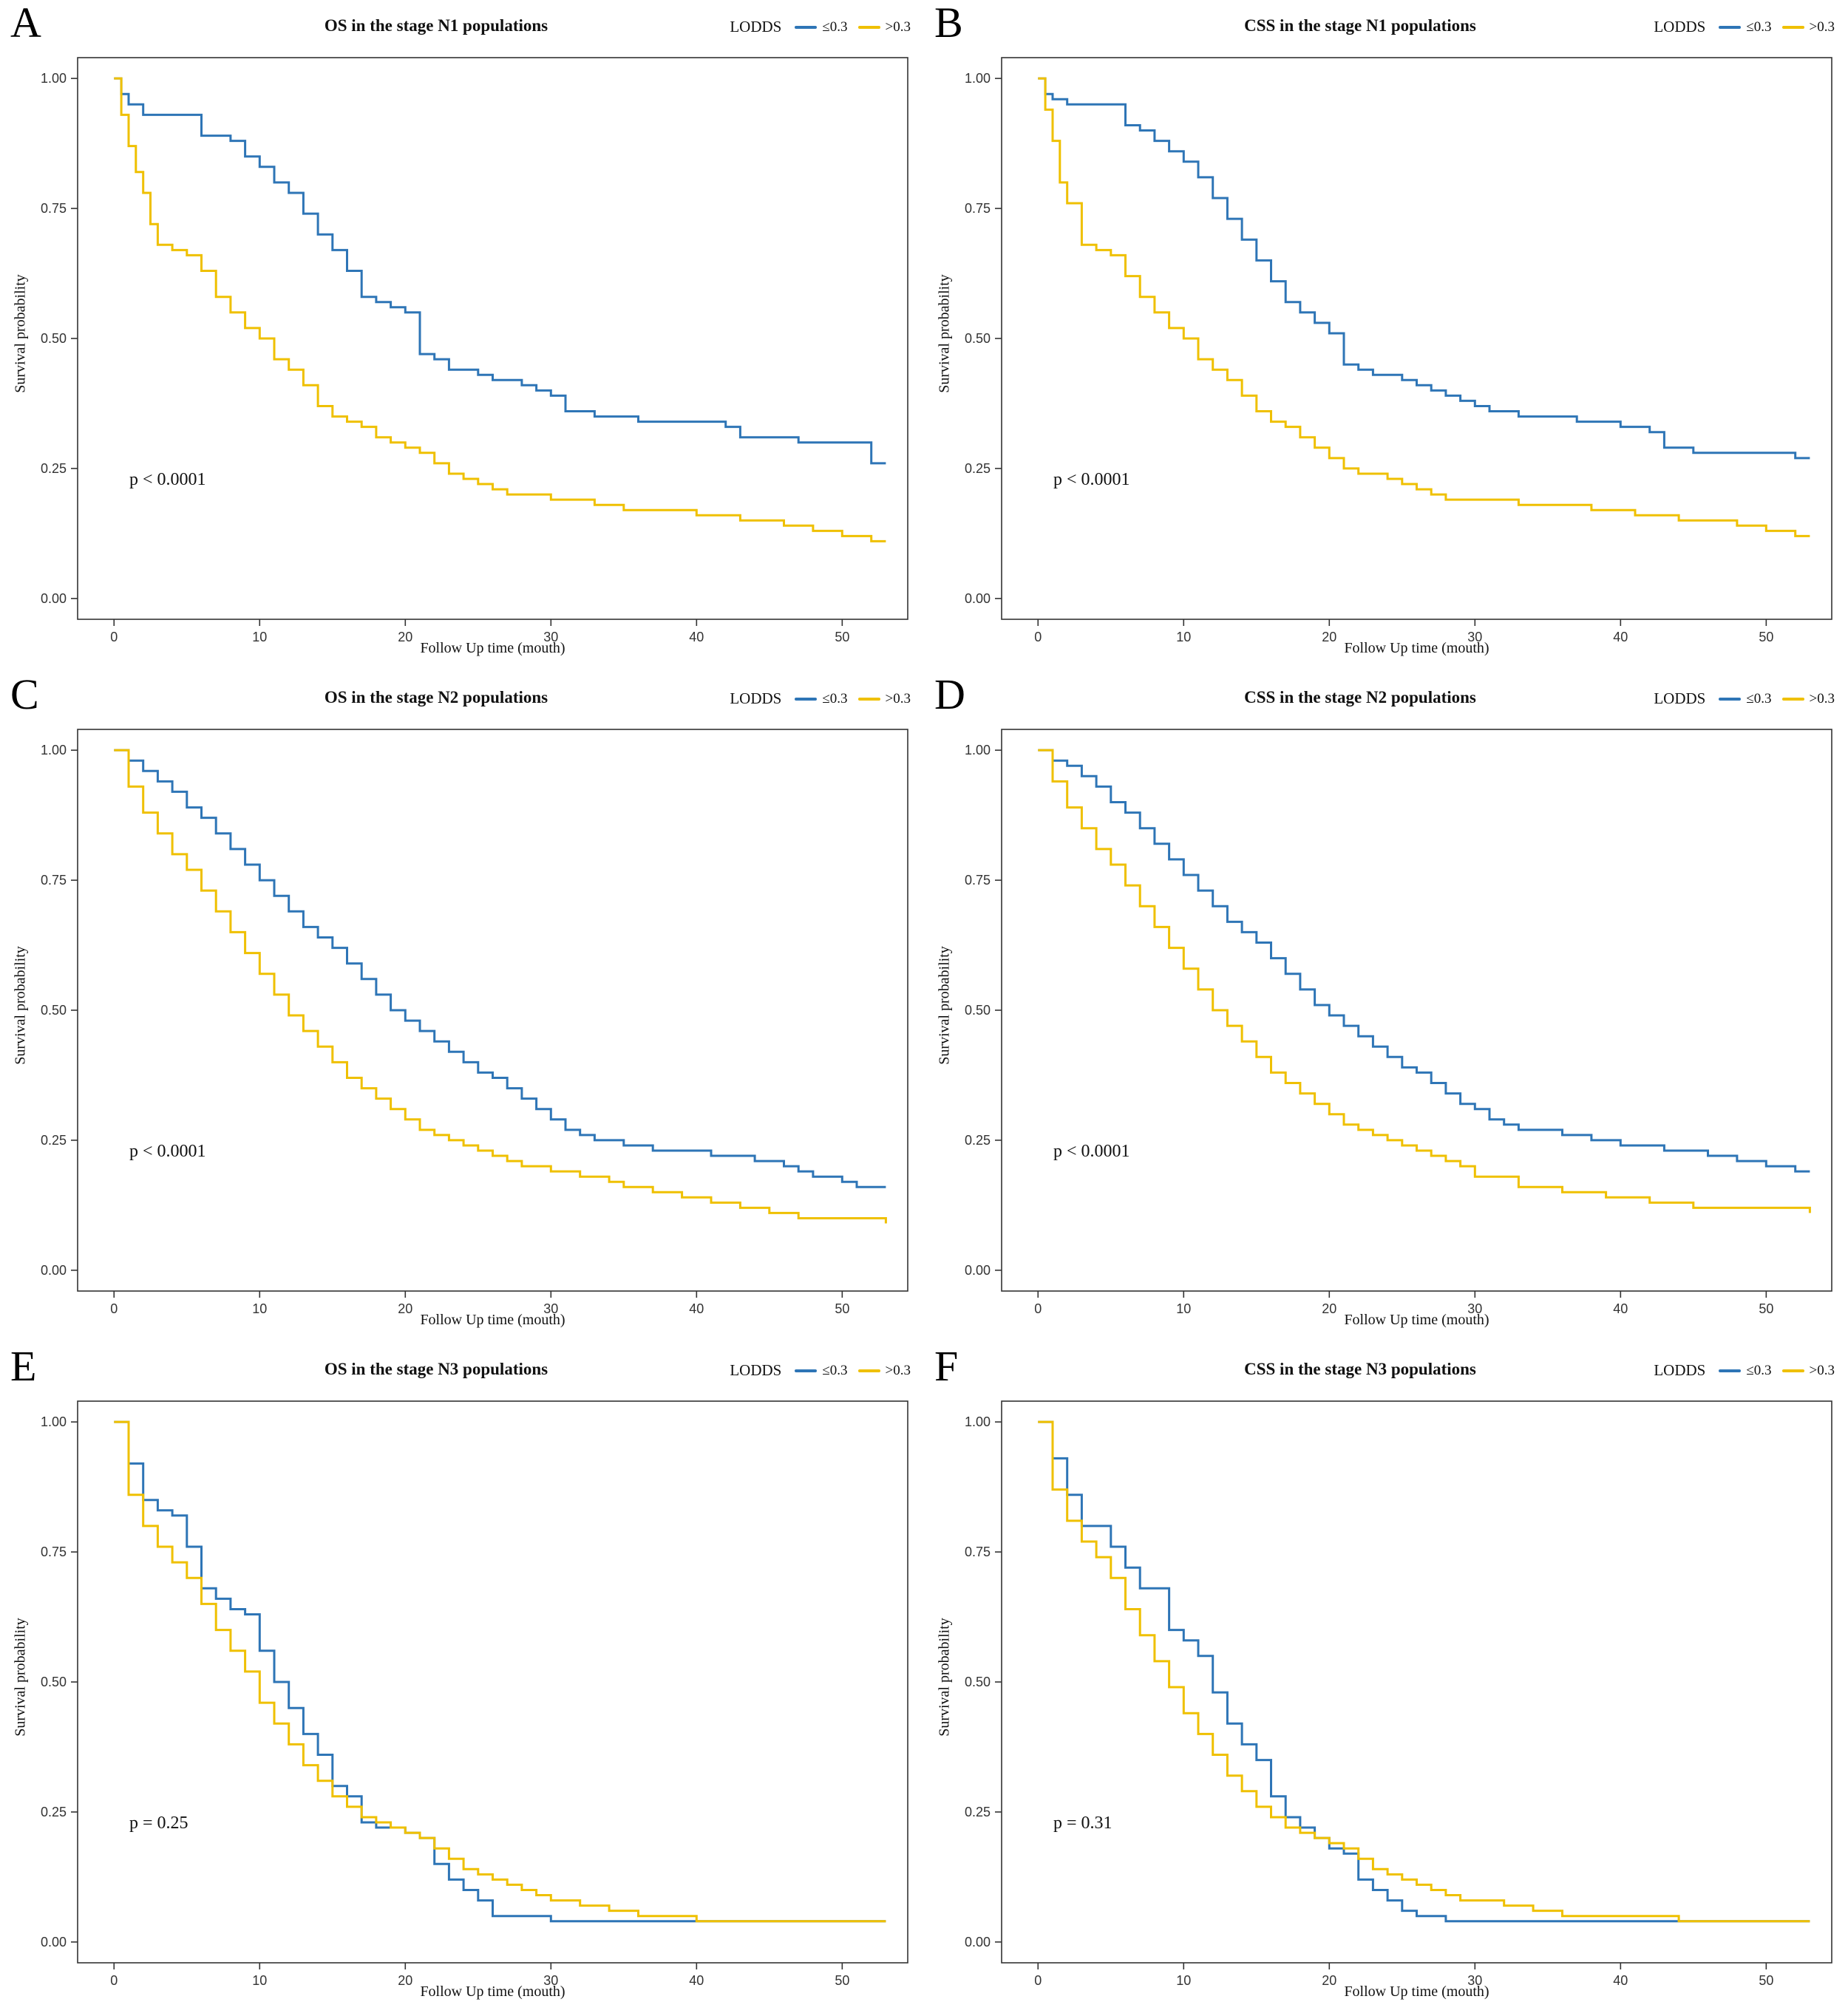 The width and height of the screenshot is (1848, 2016). What do you see at coordinates (436, 697) in the screenshot?
I see `panel-title: OS in the stage N2 populations` at bounding box center [436, 697].